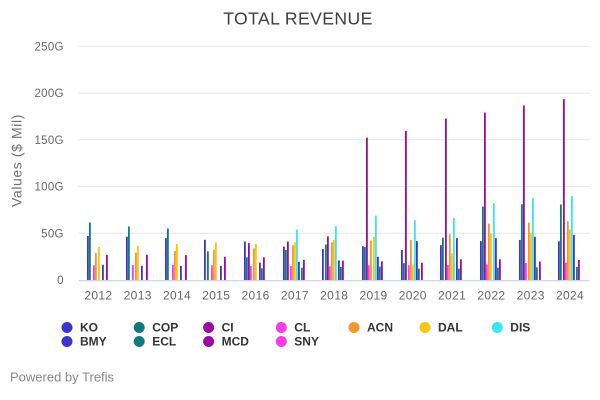 The width and height of the screenshot is (600, 400). I want to click on svg-text: KO, so click(89, 328).